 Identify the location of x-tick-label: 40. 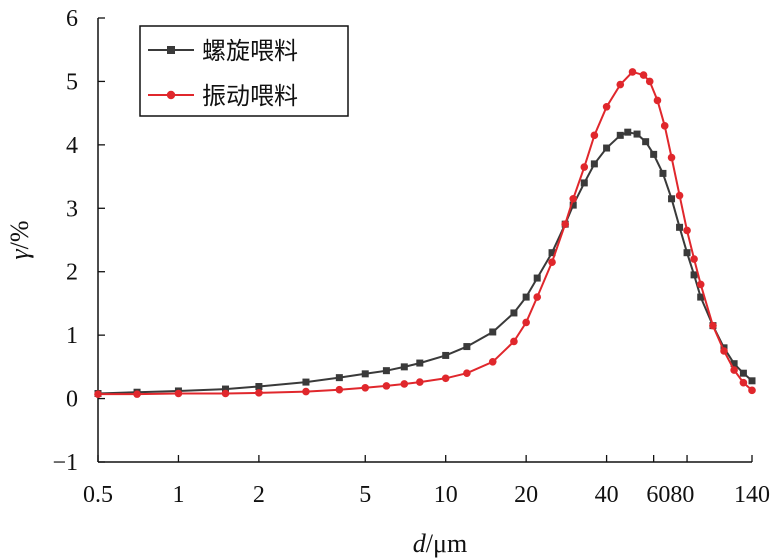
(607, 495).